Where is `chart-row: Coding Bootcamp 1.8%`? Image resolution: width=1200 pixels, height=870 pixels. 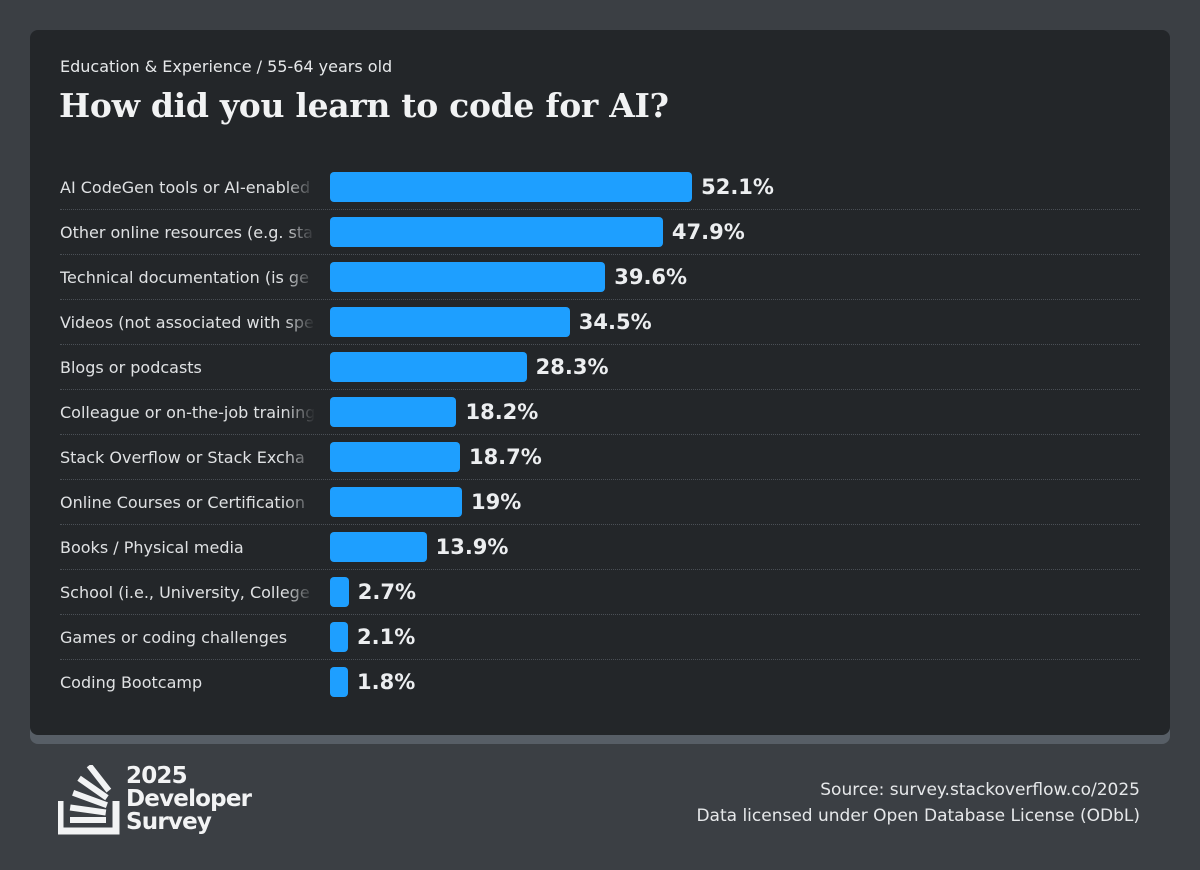
chart-row: Coding Bootcamp 1.8% is located at coordinates (600, 682).